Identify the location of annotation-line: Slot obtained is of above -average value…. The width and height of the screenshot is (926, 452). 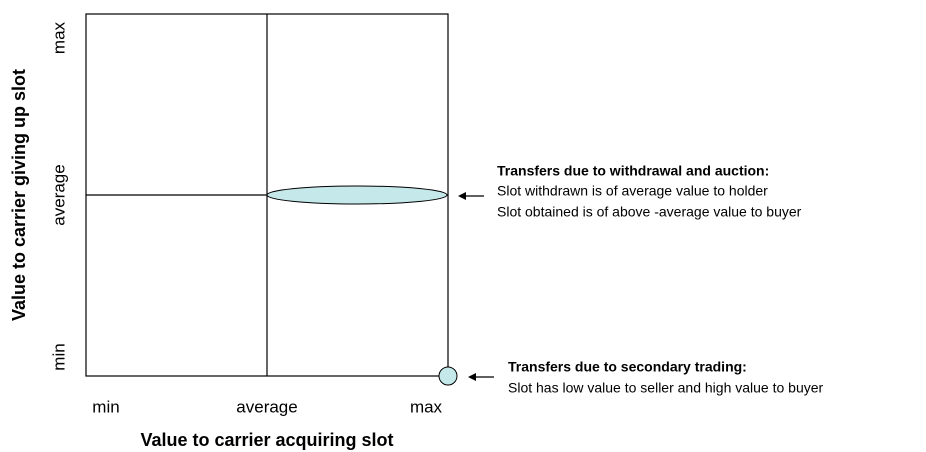
(649, 212).